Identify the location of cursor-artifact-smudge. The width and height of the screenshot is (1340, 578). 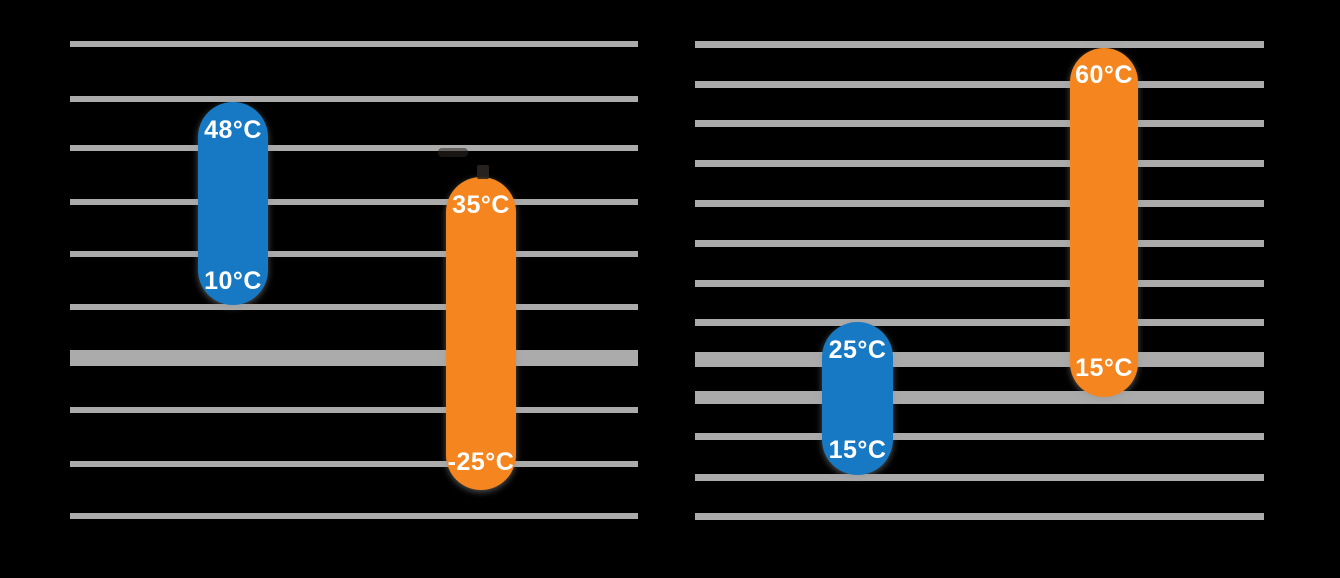
(453, 152).